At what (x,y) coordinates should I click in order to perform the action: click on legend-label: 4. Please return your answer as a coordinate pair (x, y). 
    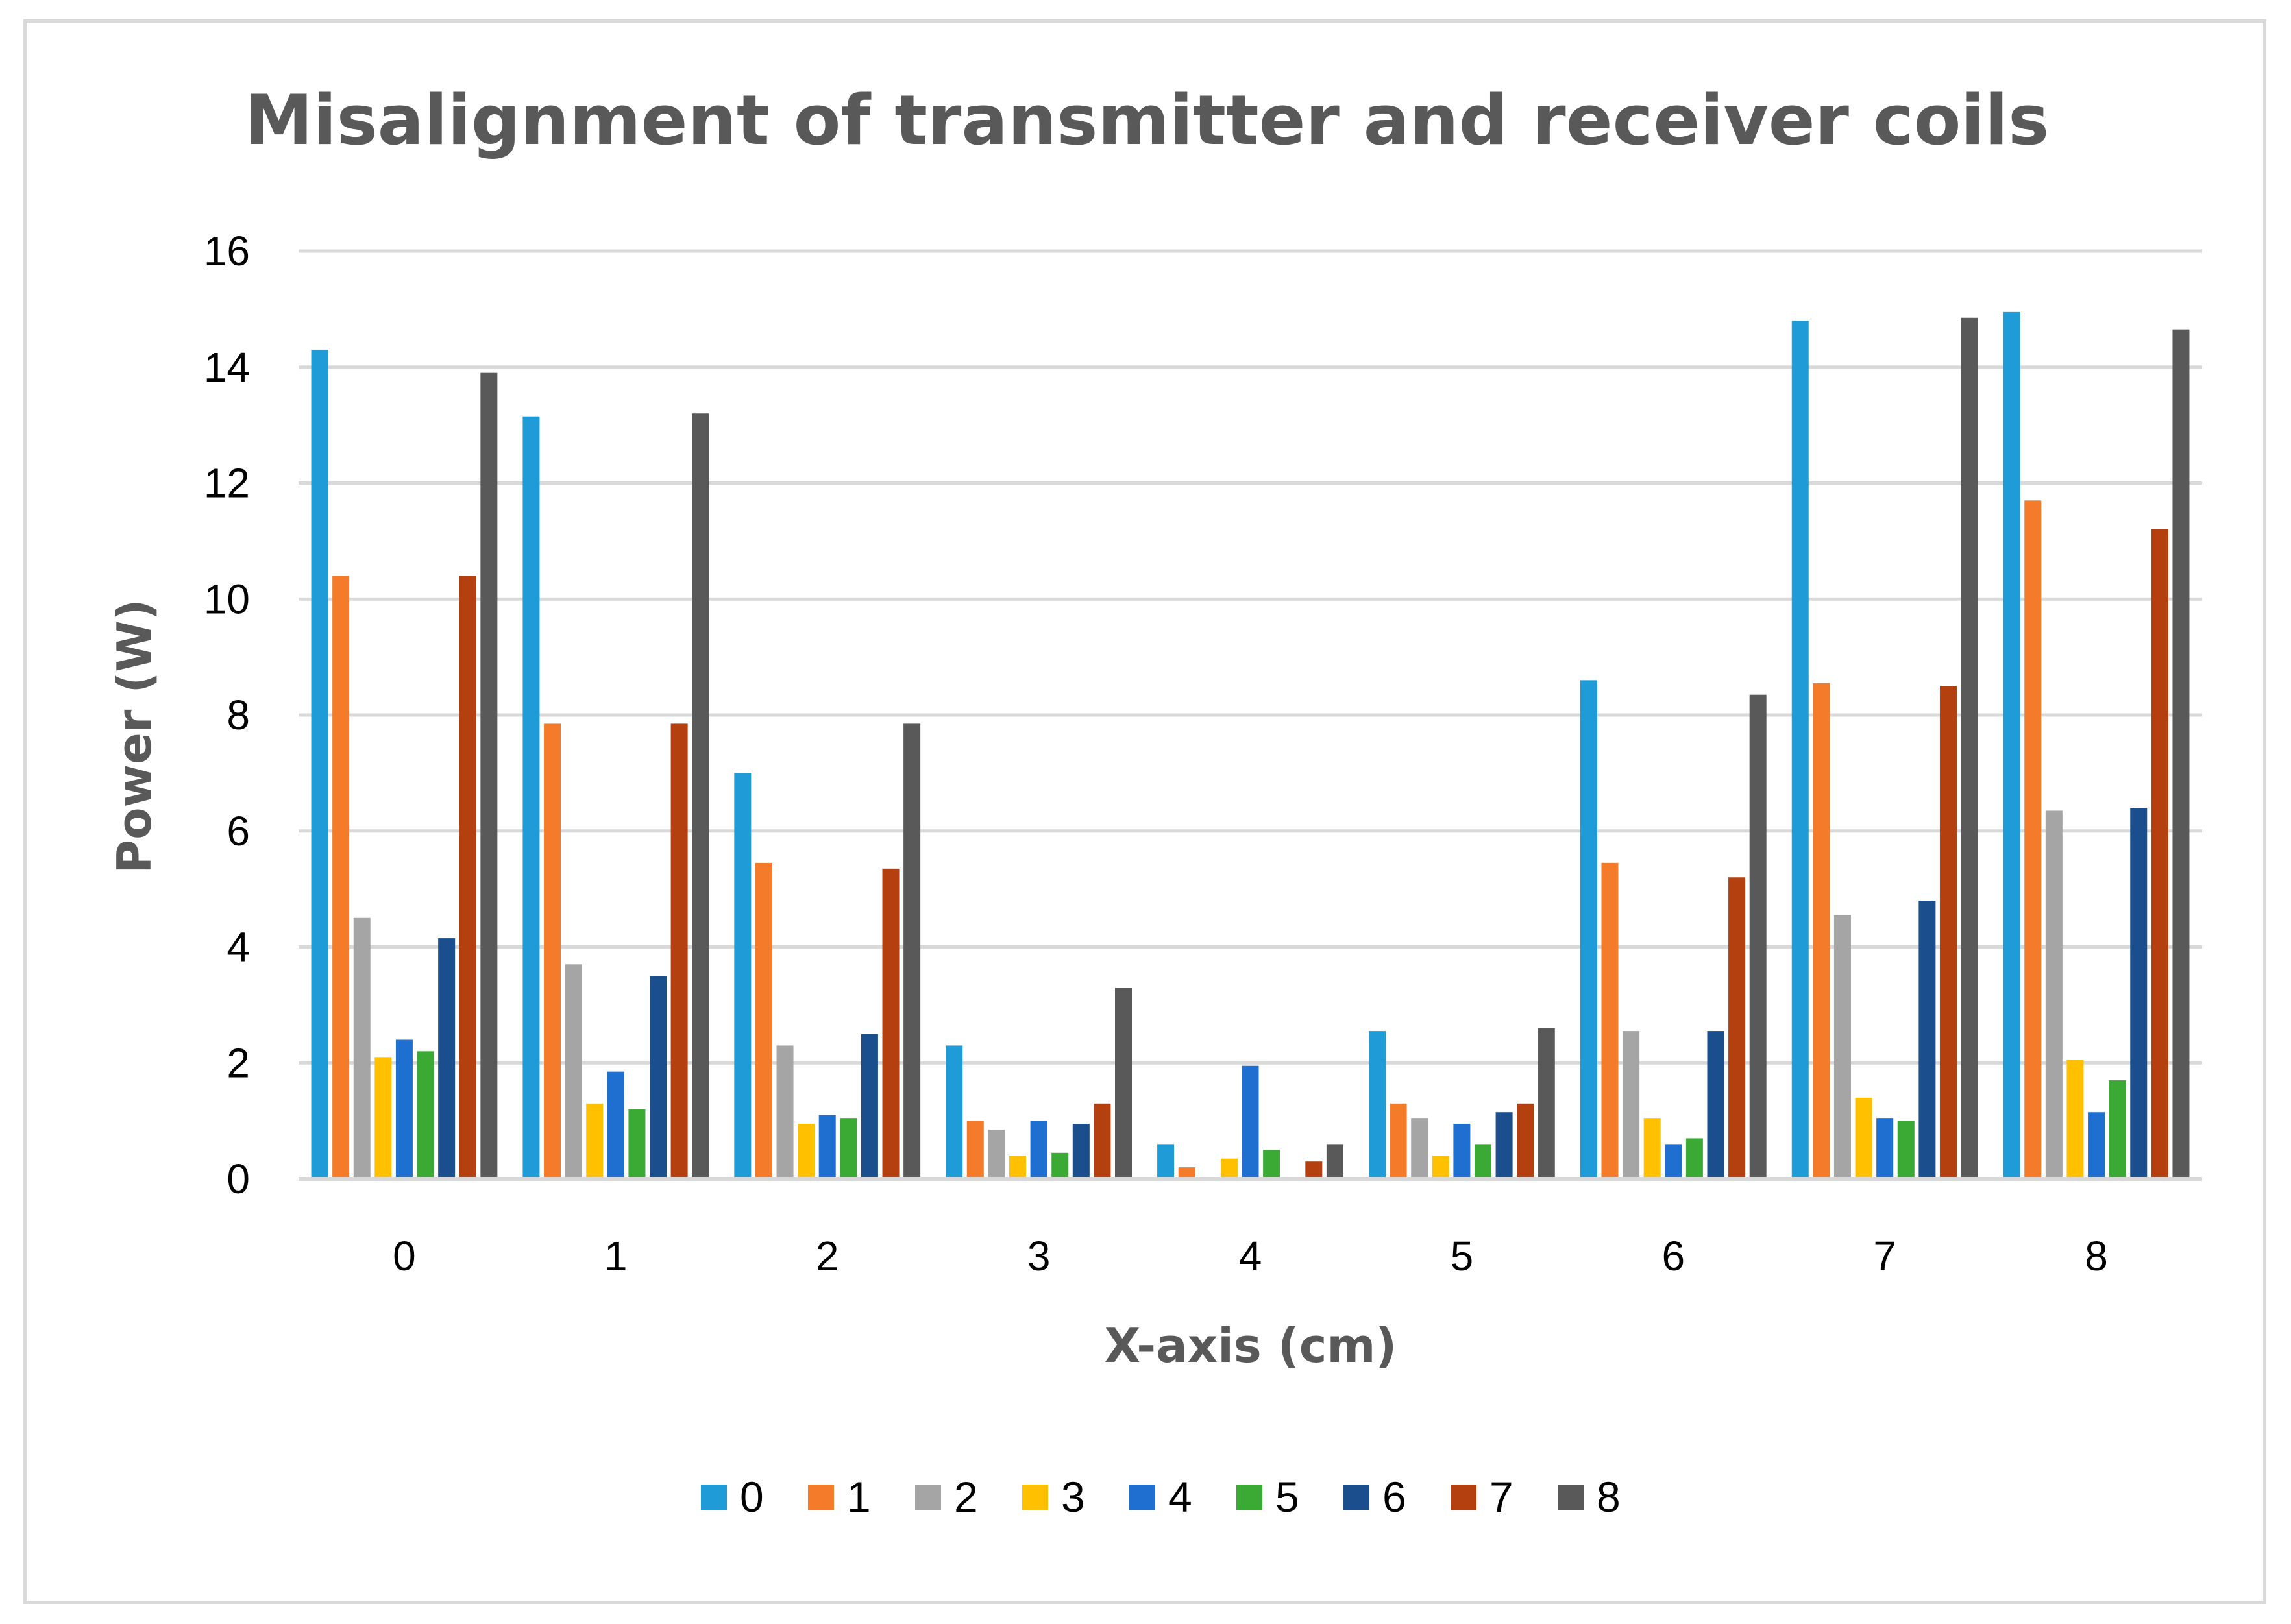
    Looking at the image, I should click on (1180, 1497).